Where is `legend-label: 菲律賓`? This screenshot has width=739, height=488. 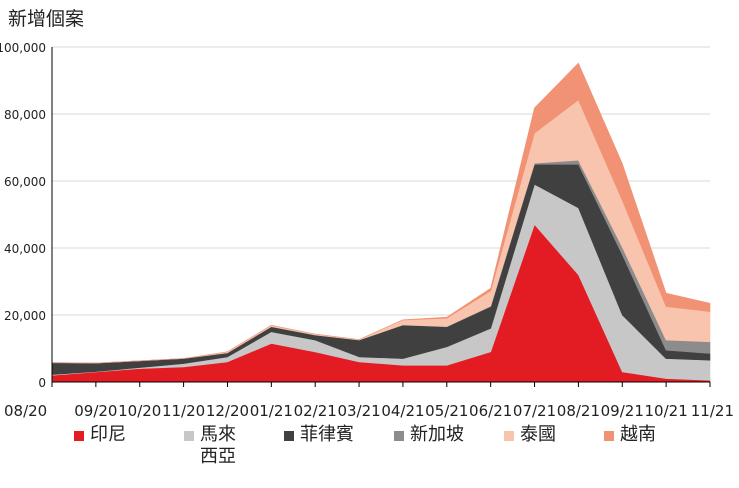
legend-label: 菲律賓 is located at coordinates (327, 434).